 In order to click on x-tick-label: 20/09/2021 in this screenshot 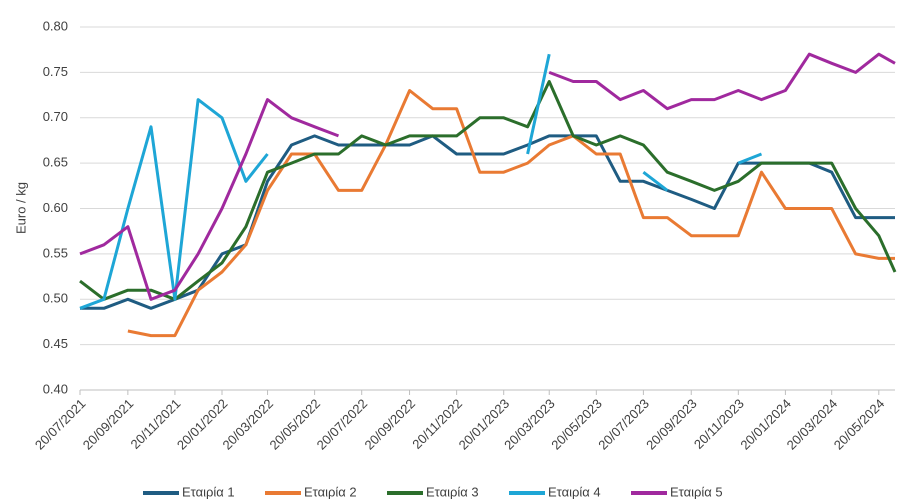, I will do `click(108, 424)`.